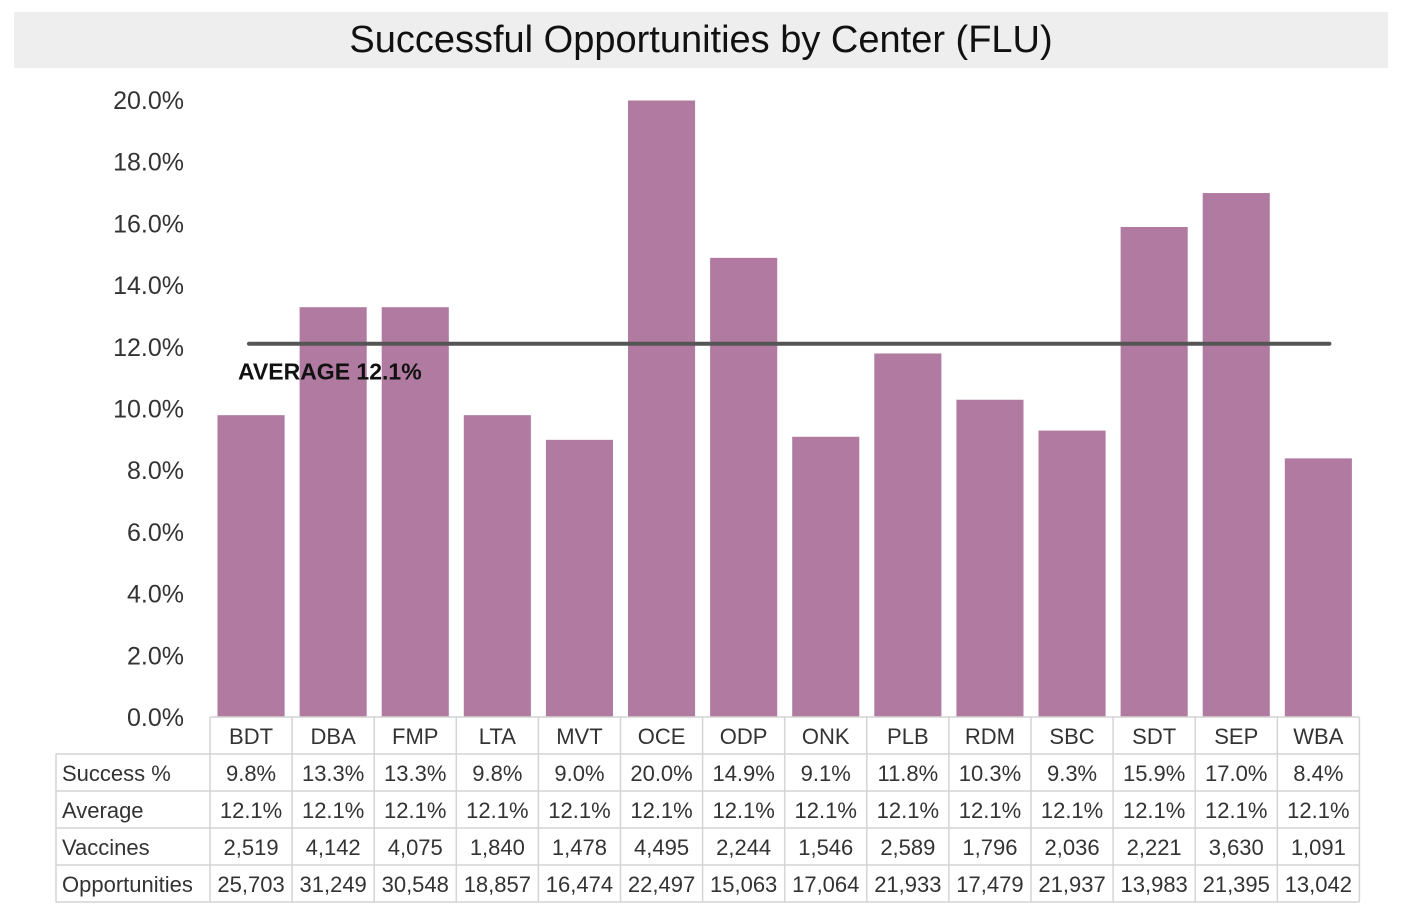 This screenshot has height=918, width=1406. What do you see at coordinates (333, 884) in the screenshot?
I see `table-cell: 31,249` at bounding box center [333, 884].